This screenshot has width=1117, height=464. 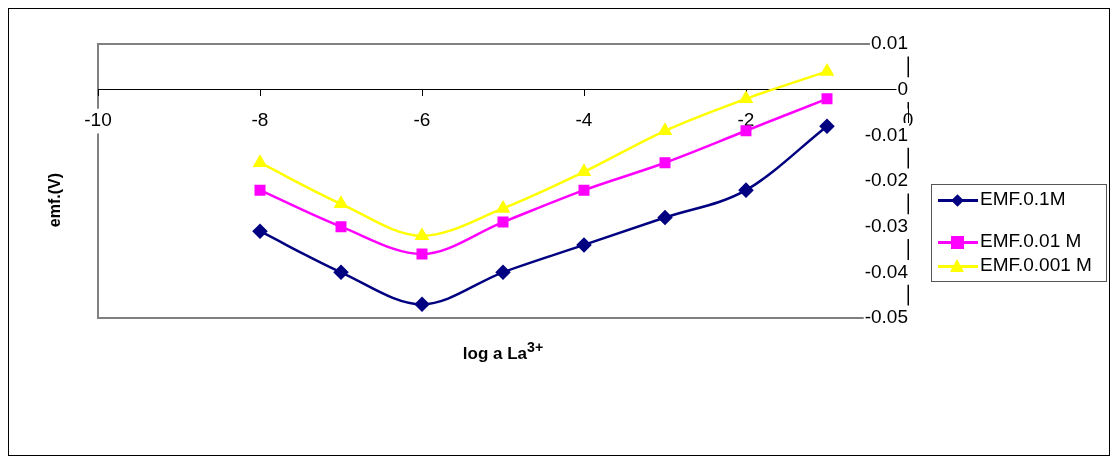 I want to click on x-tick-label: -4, so click(x=584, y=120).